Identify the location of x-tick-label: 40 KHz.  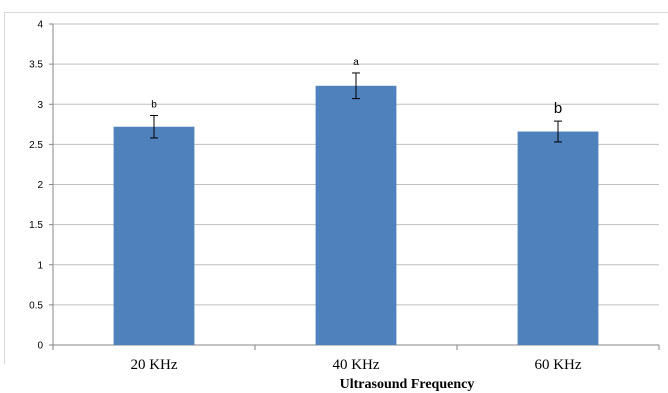
(355, 365).